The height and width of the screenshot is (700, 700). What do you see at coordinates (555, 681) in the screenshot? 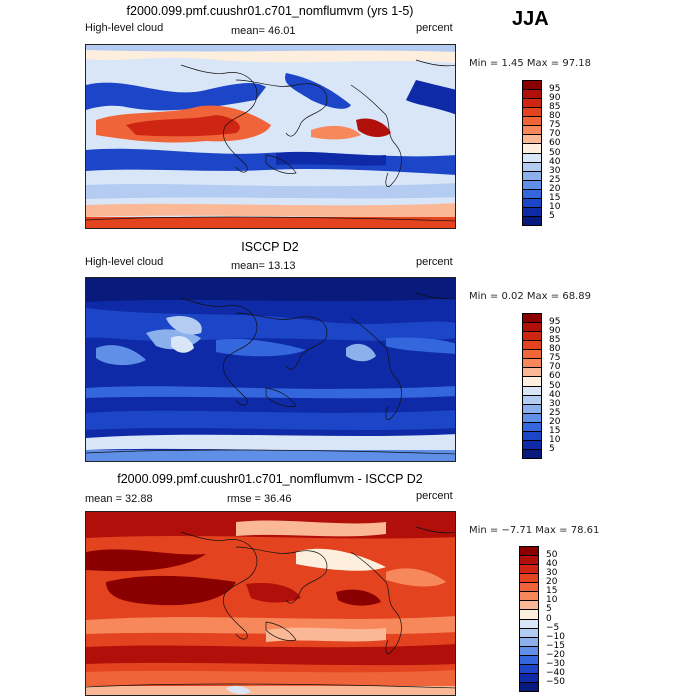
I see `colorbar-tick-label: −50` at bounding box center [555, 681].